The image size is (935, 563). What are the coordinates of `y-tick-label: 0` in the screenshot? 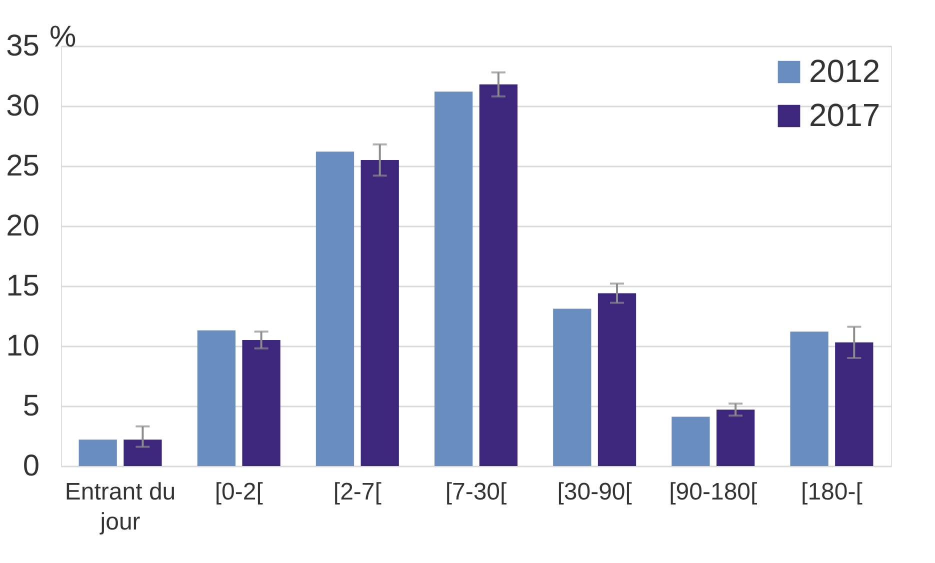 It's located at (31, 466).